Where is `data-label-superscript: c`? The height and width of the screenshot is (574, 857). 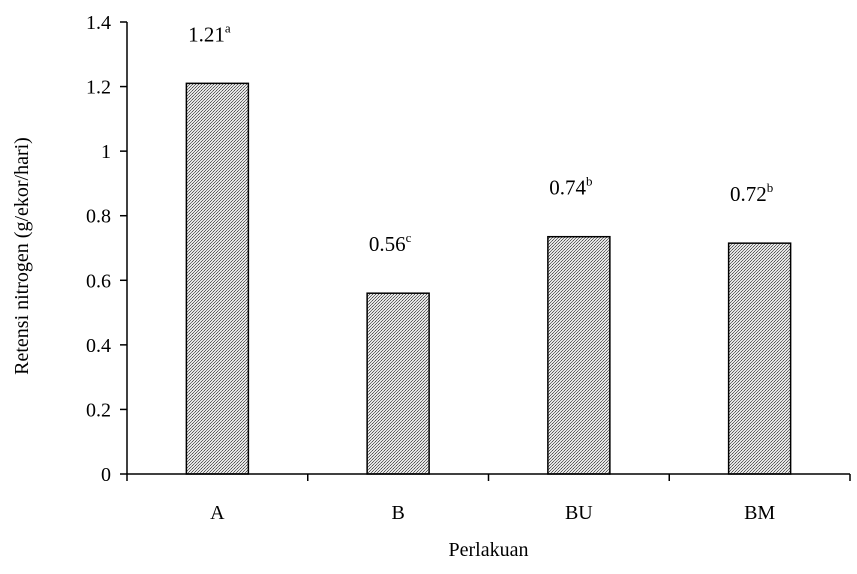
data-label-superscript: c is located at coordinates (409, 237).